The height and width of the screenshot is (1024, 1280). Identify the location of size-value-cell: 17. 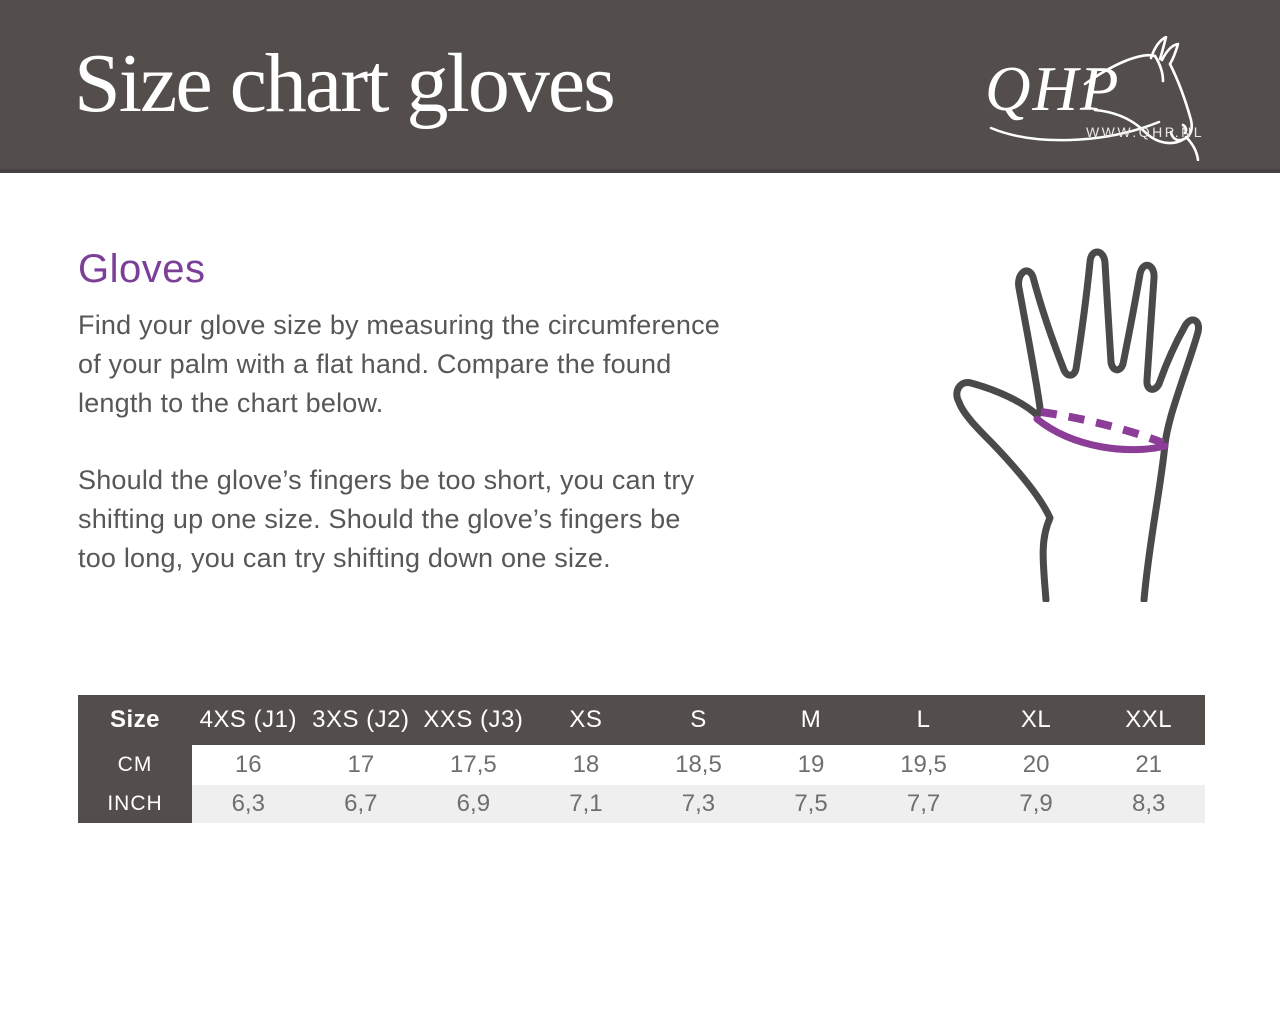
(361, 765).